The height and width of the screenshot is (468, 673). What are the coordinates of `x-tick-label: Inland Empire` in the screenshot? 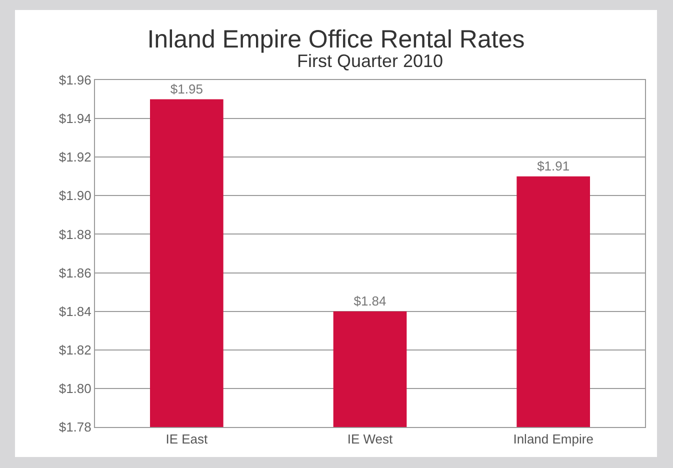 It's located at (553, 439).